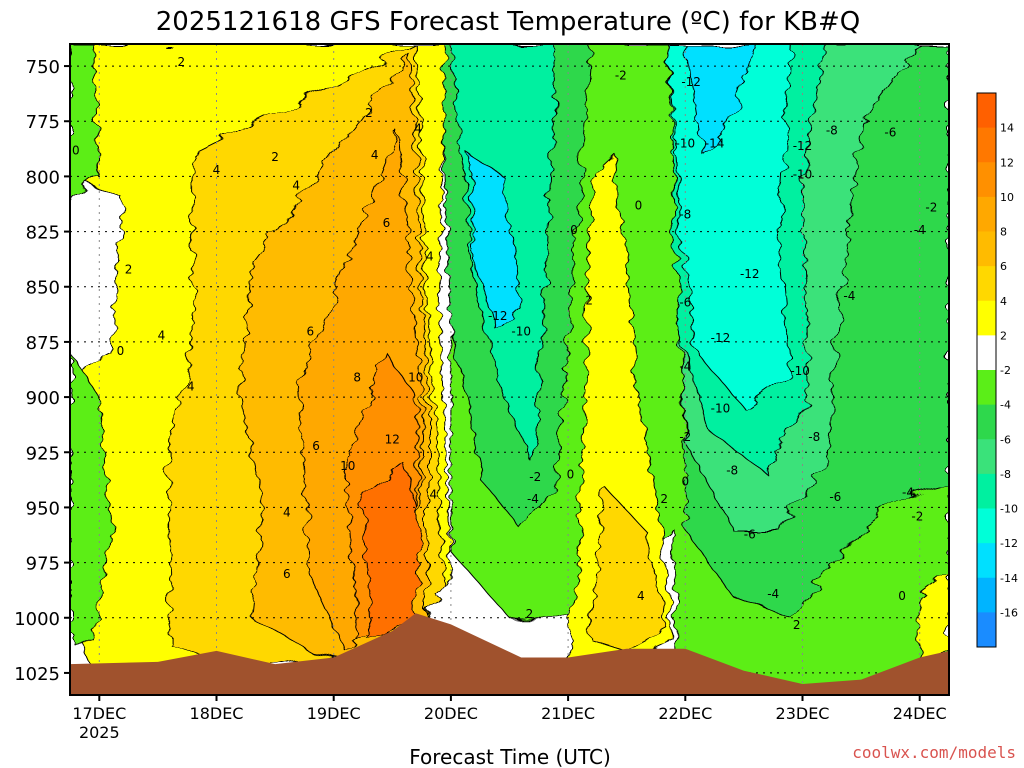  Describe the element at coordinates (1003, 335) in the screenshot. I see `colorbar-tick-label: 2` at that location.